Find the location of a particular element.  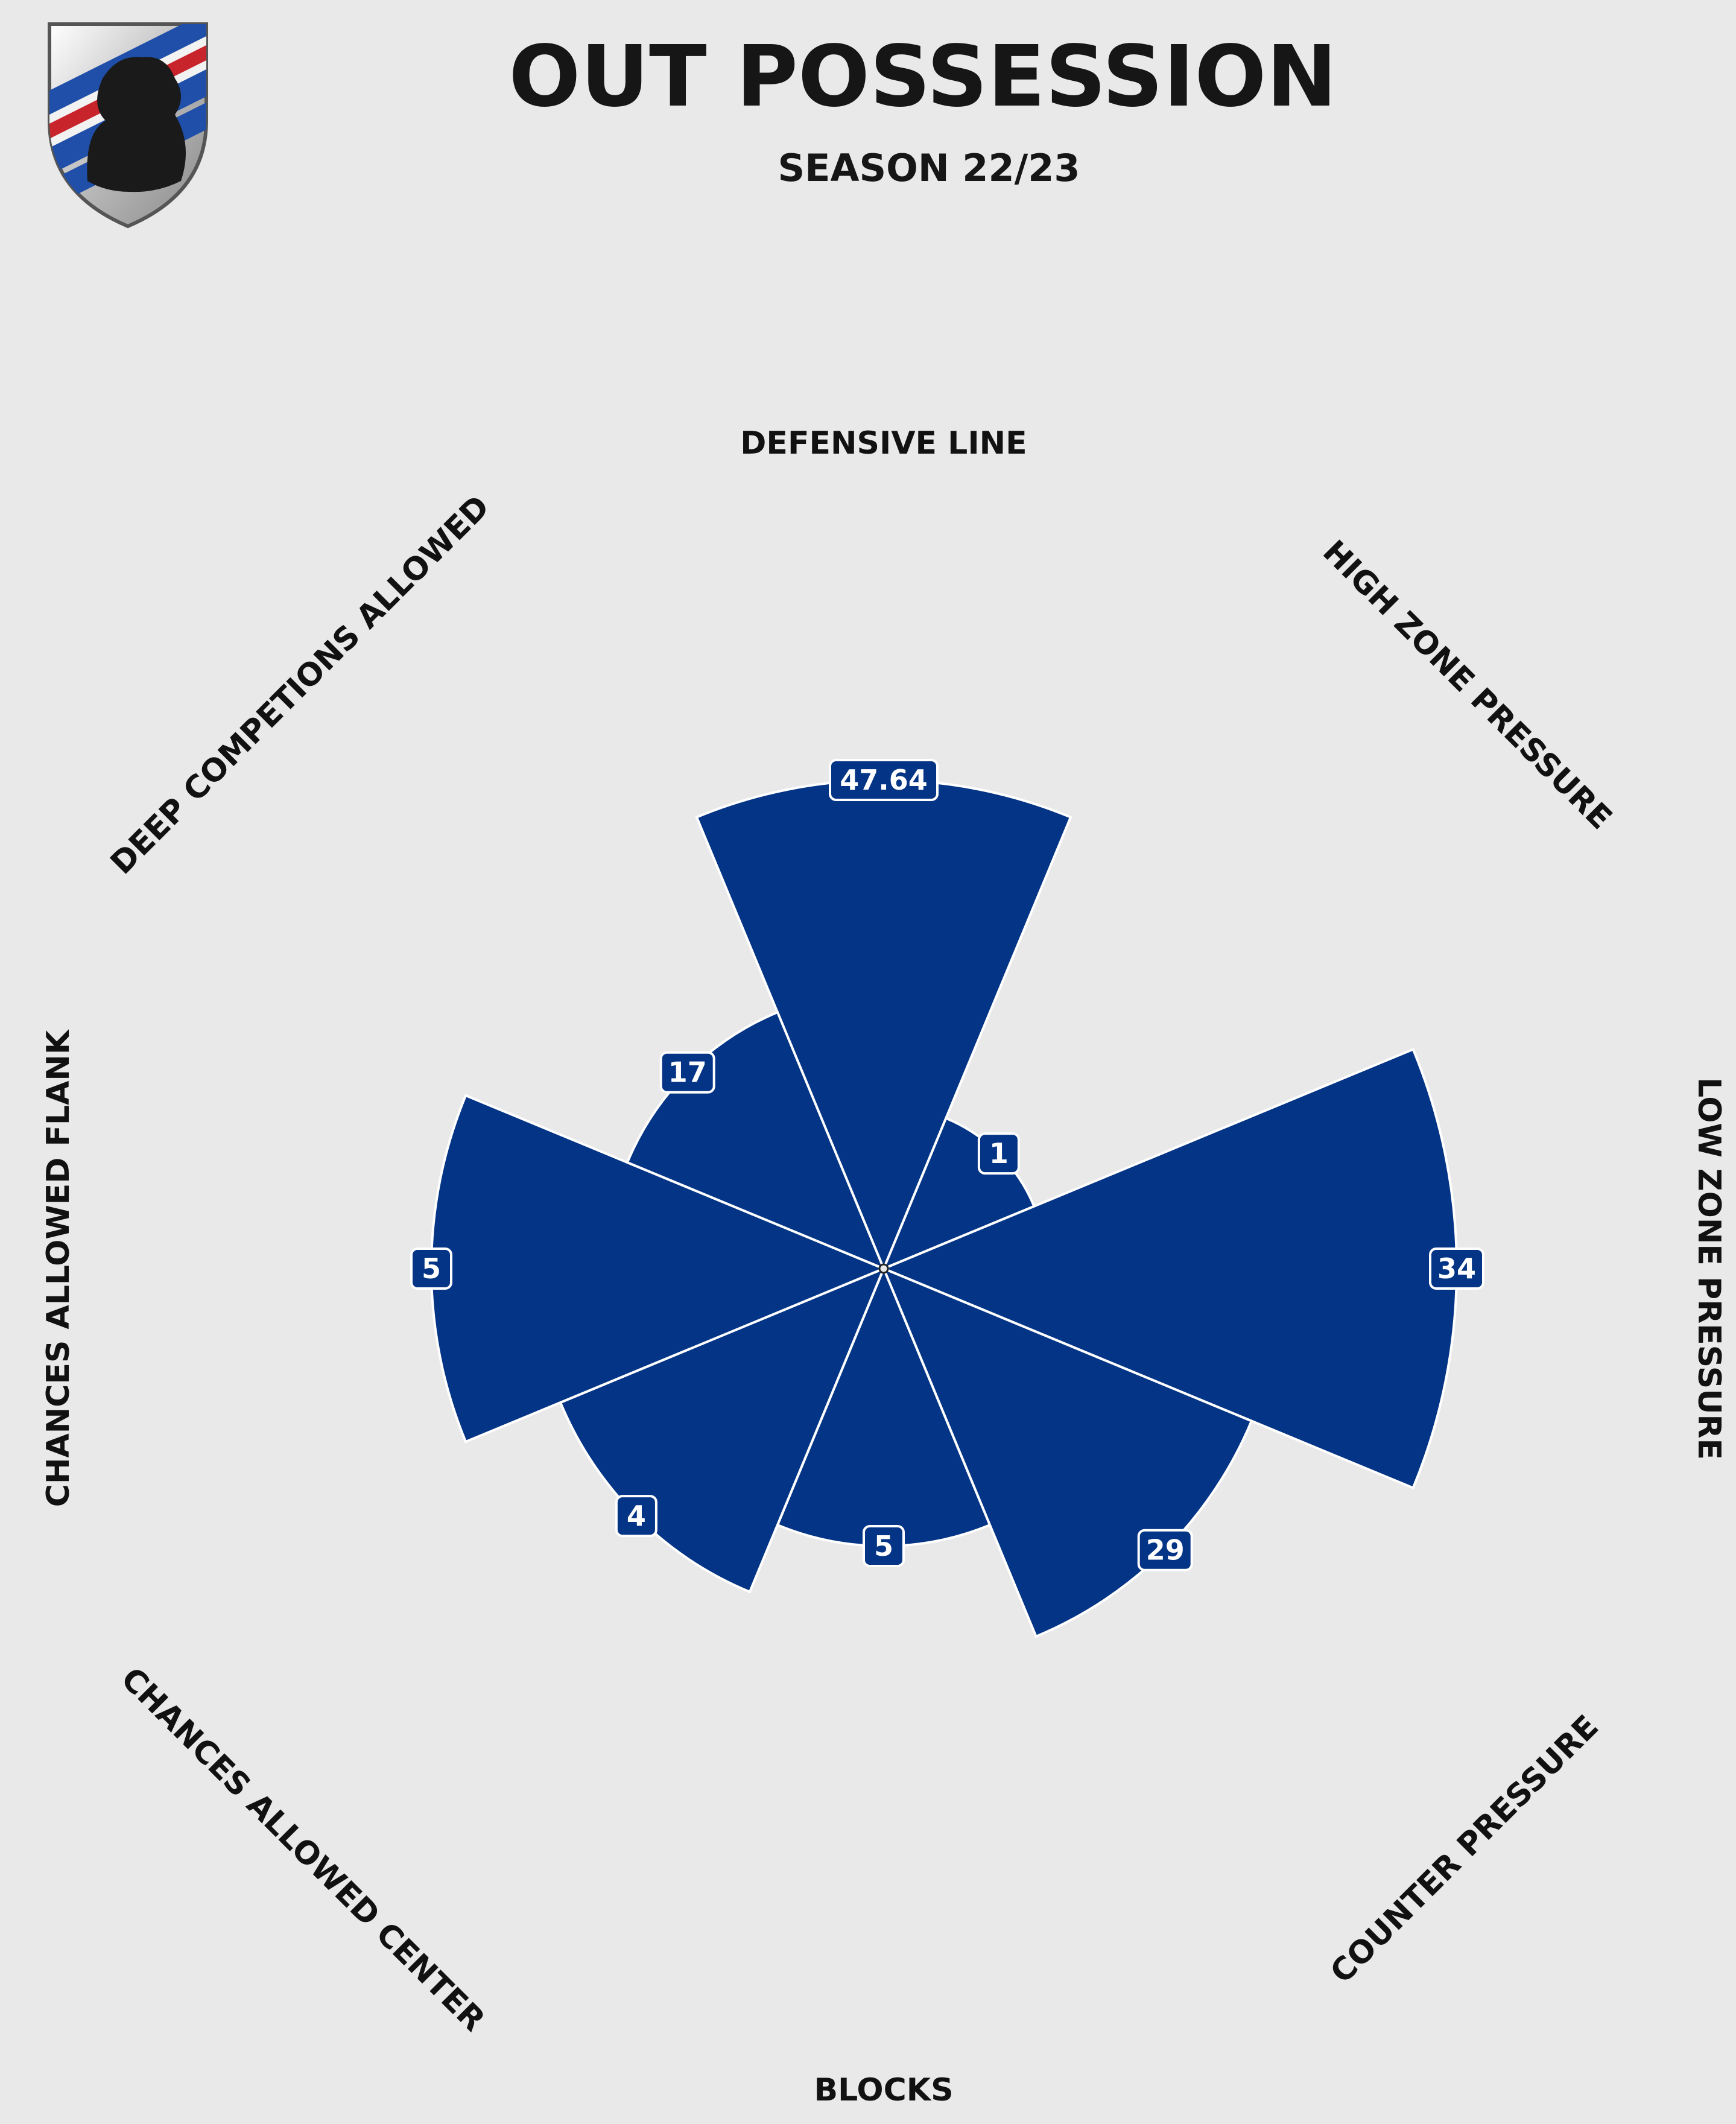

club-shield-icon is located at coordinates (127, 119).